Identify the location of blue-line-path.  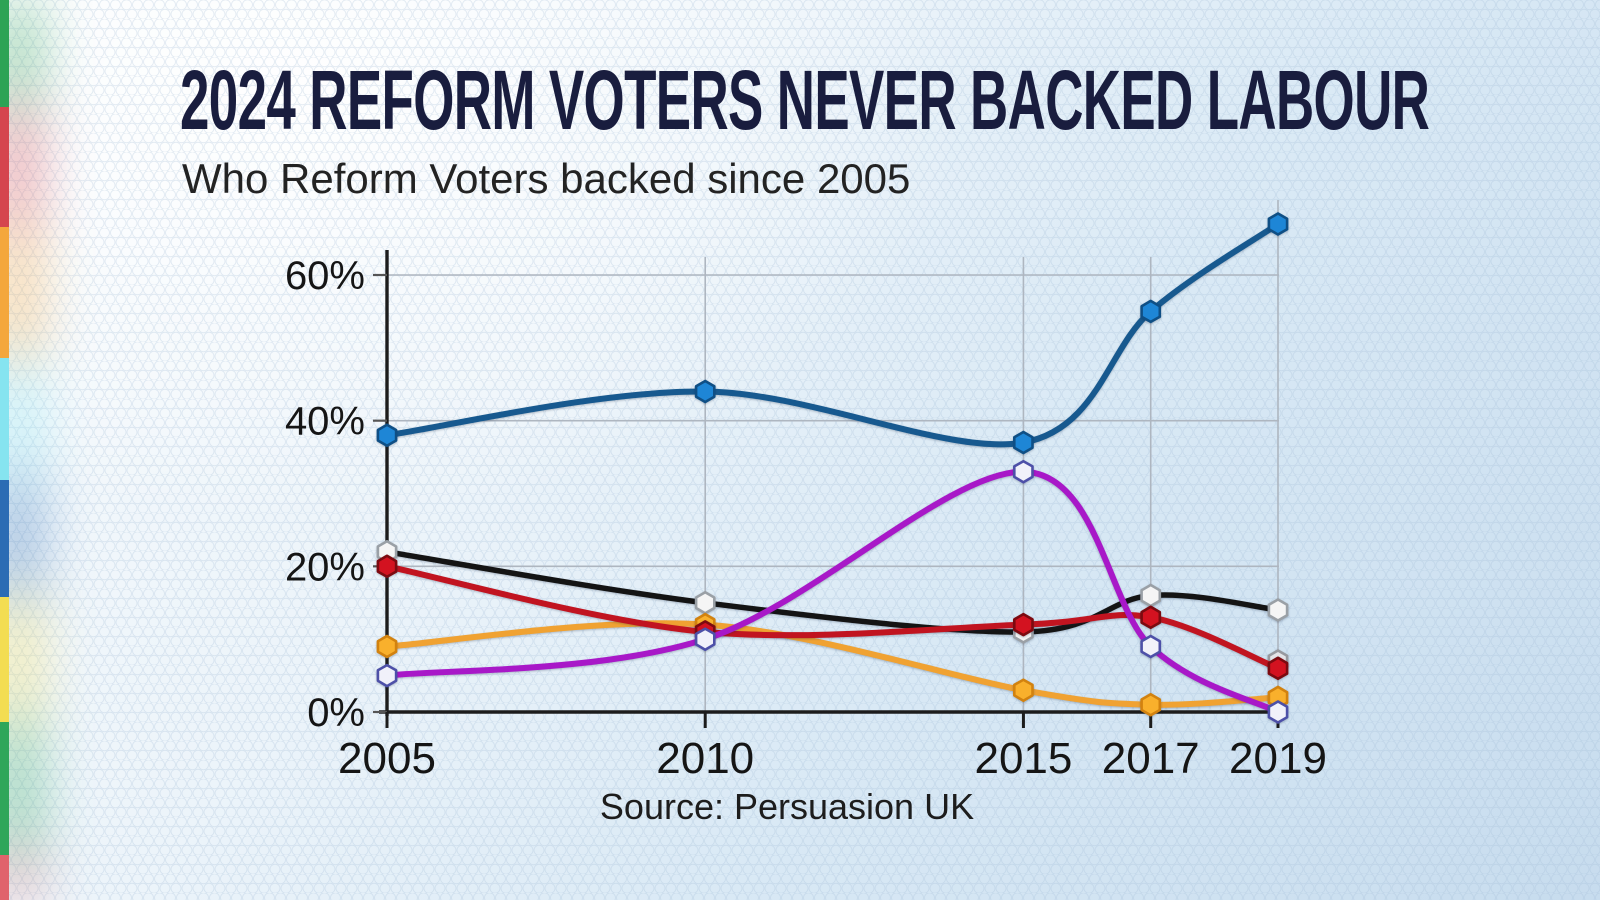
(832, 334).